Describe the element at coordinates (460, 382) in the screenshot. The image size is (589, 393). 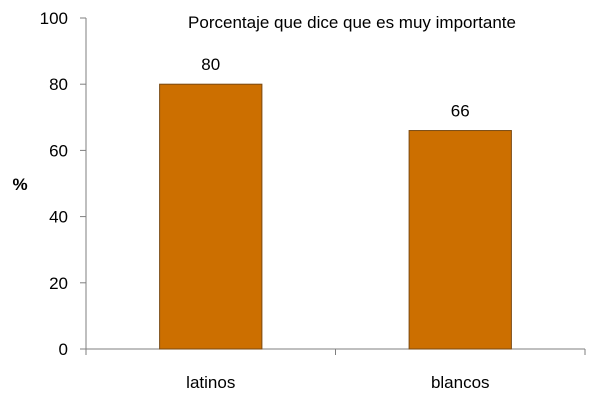
I see `category-label-blancos: blancos` at that location.